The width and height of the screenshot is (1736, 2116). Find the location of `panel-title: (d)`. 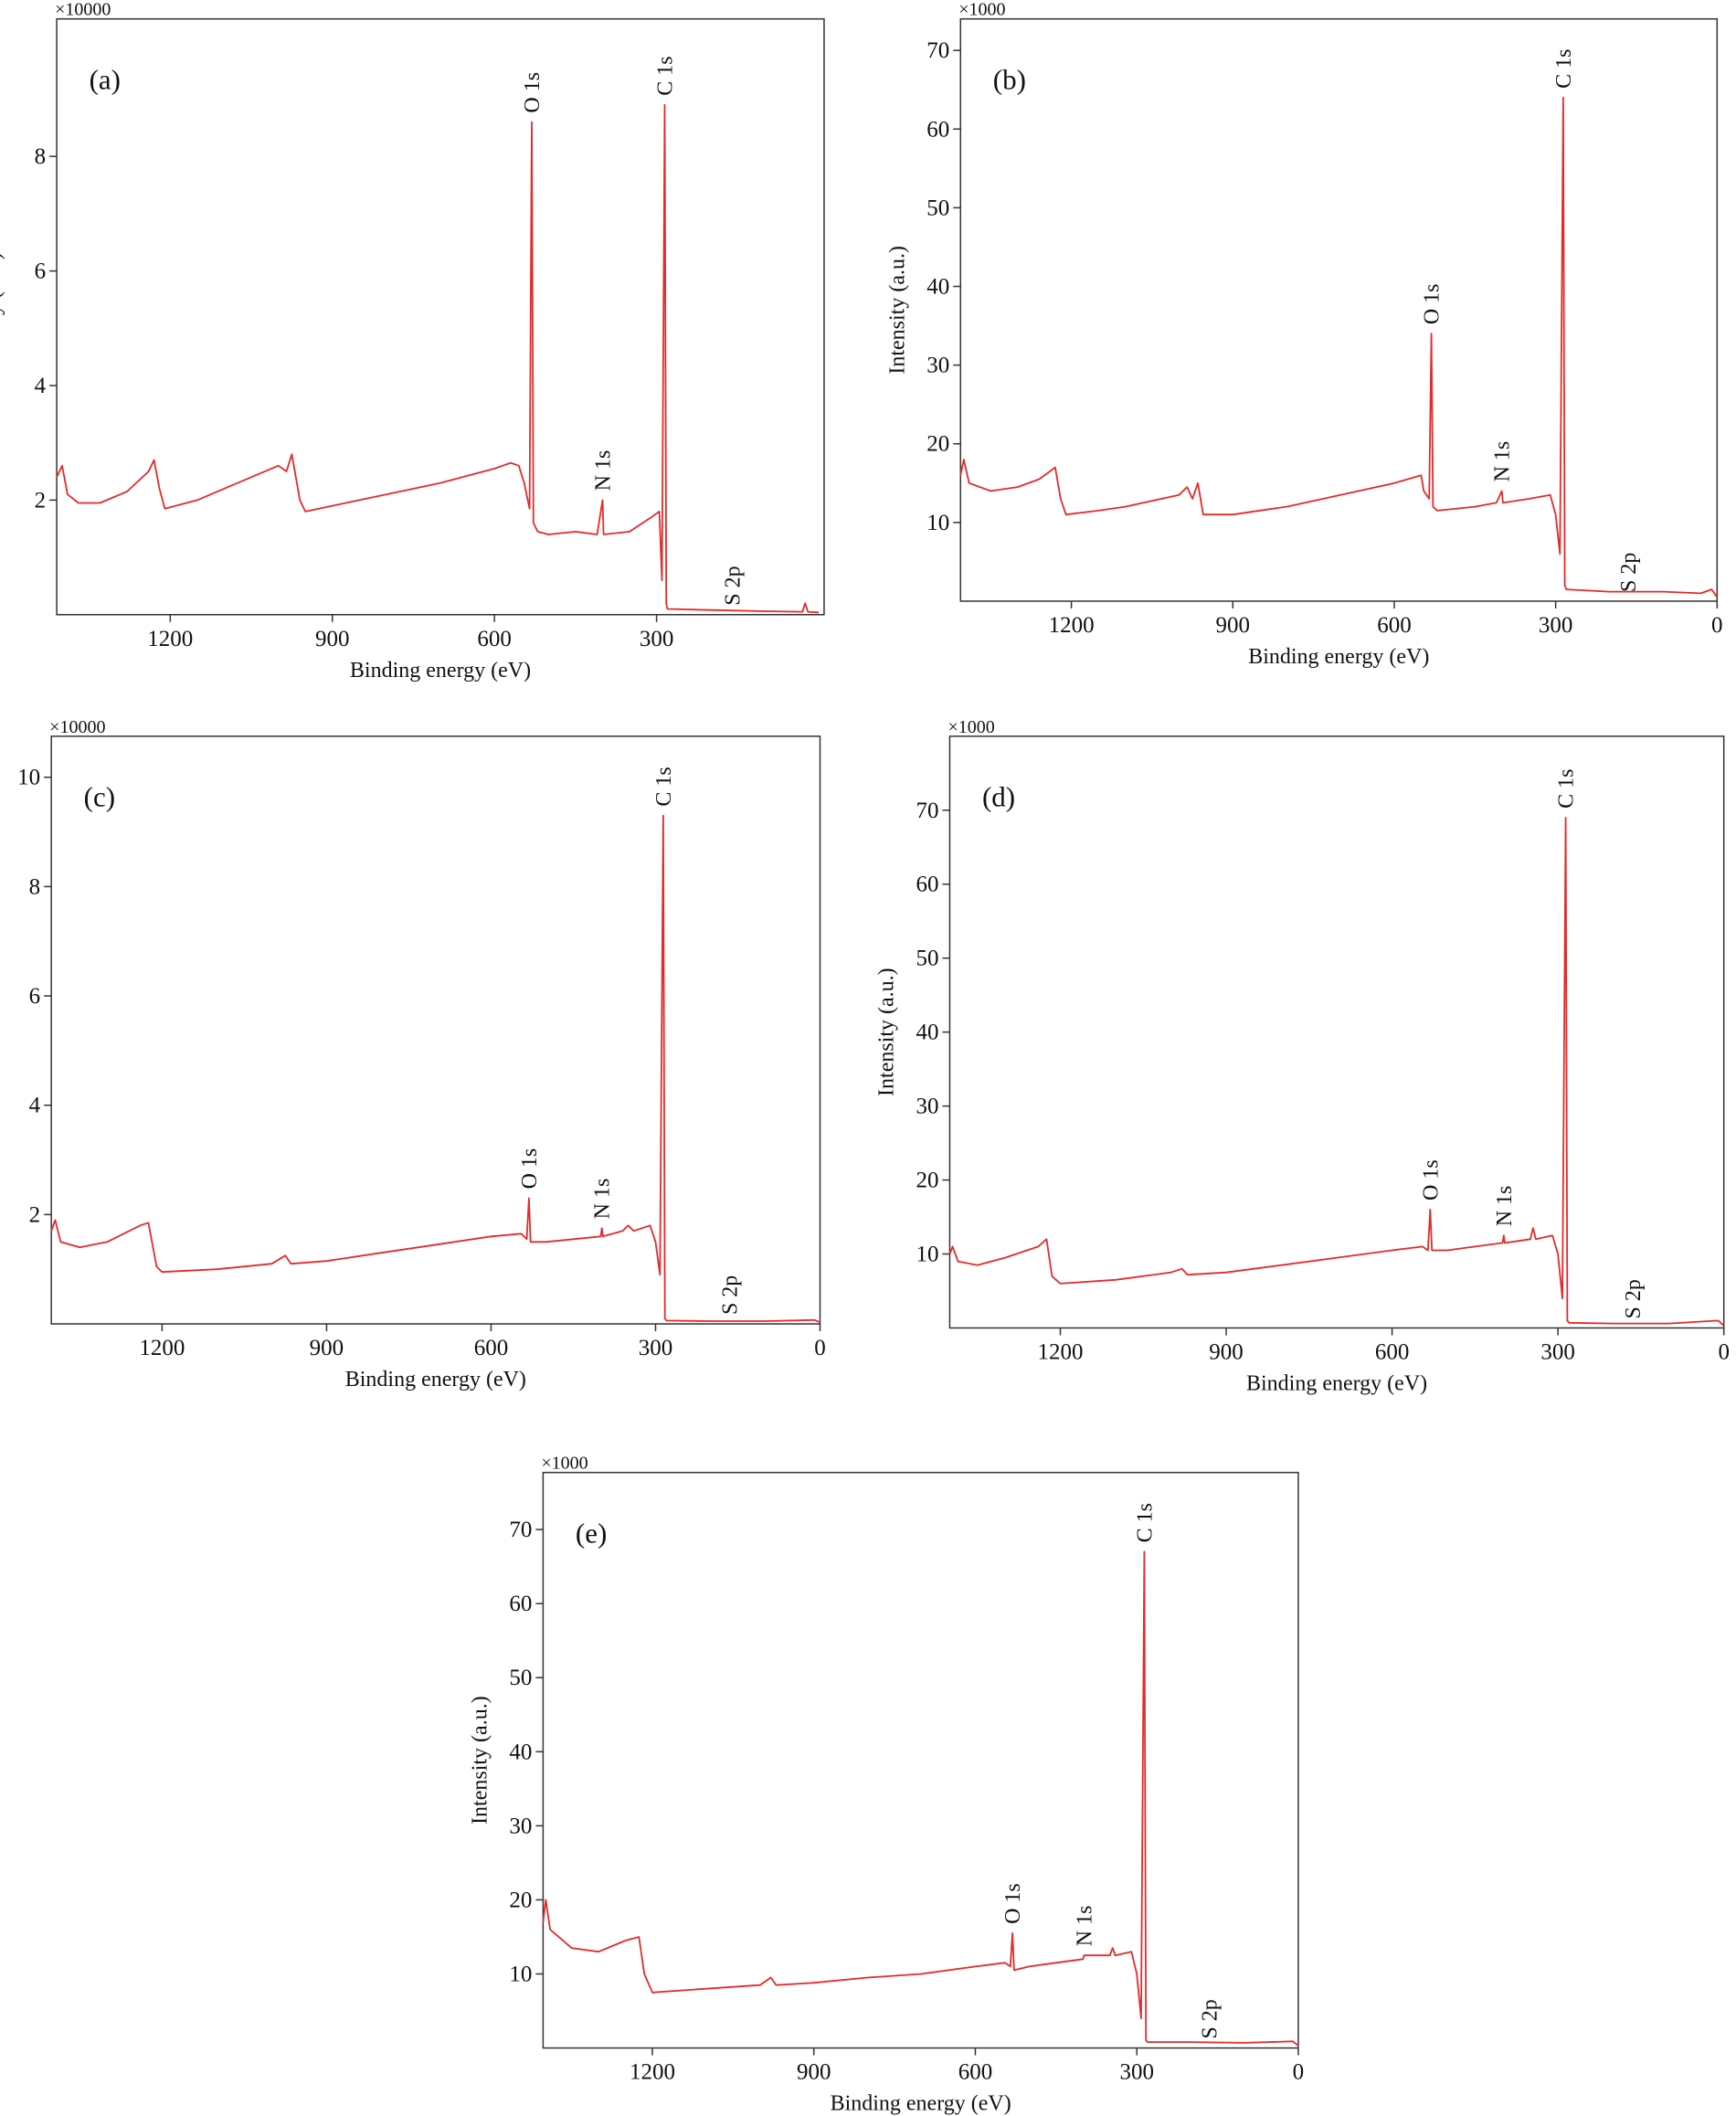

panel-title: (d) is located at coordinates (998, 797).